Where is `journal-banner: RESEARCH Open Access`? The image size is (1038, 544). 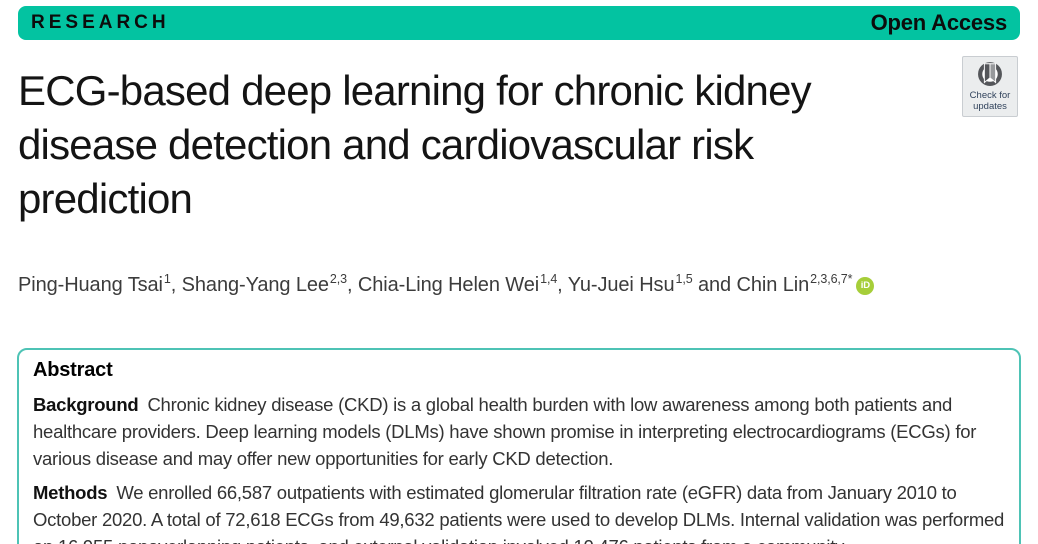 journal-banner: RESEARCH Open Access is located at coordinates (519, 23).